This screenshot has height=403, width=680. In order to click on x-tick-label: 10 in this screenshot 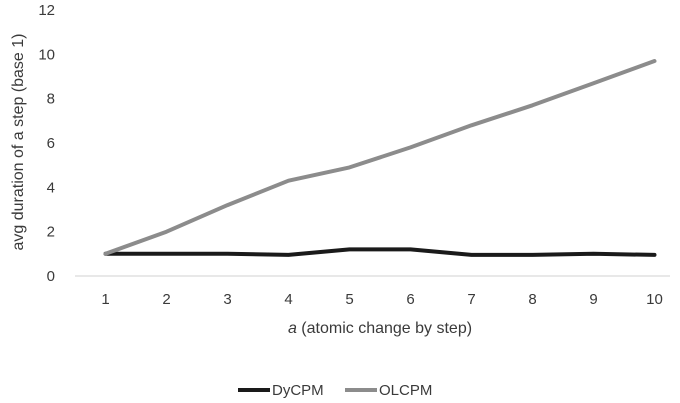, I will do `click(654, 299)`.